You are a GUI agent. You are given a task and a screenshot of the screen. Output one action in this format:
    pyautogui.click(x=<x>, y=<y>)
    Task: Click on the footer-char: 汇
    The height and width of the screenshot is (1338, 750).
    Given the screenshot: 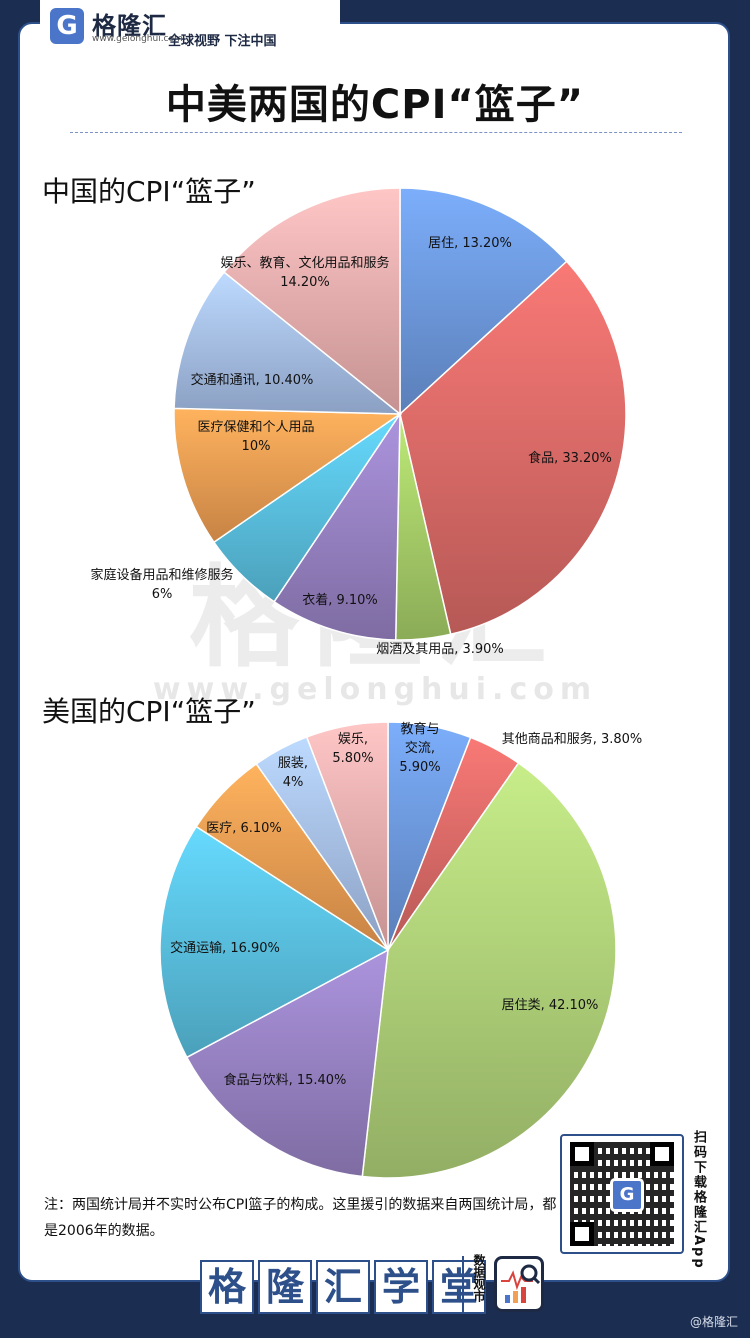 What is the action you would take?
    pyautogui.click(x=343, y=1287)
    